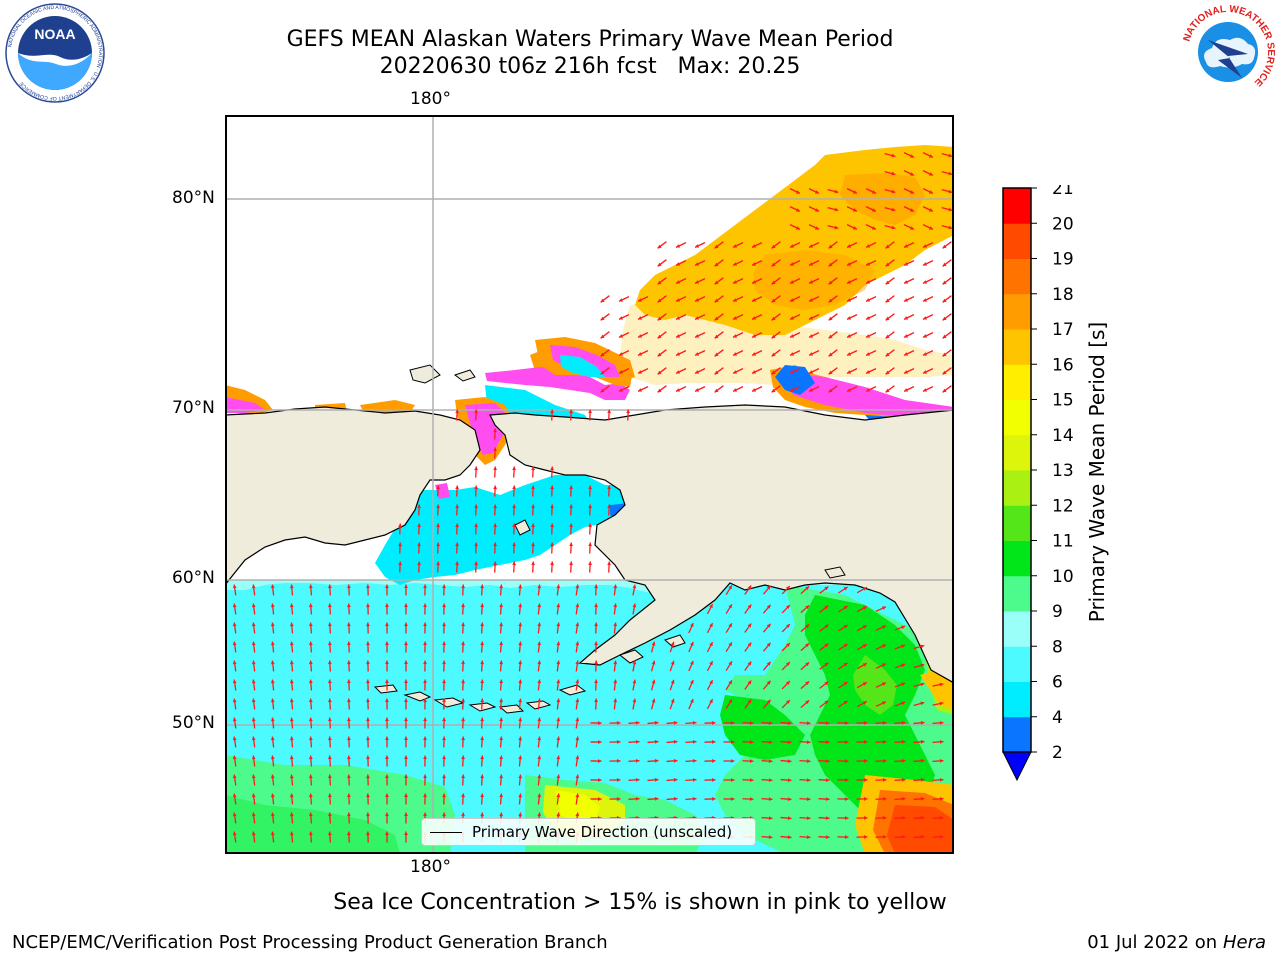 The image size is (1280, 960). I want to click on colorbar-segment, so click(1017, 452).